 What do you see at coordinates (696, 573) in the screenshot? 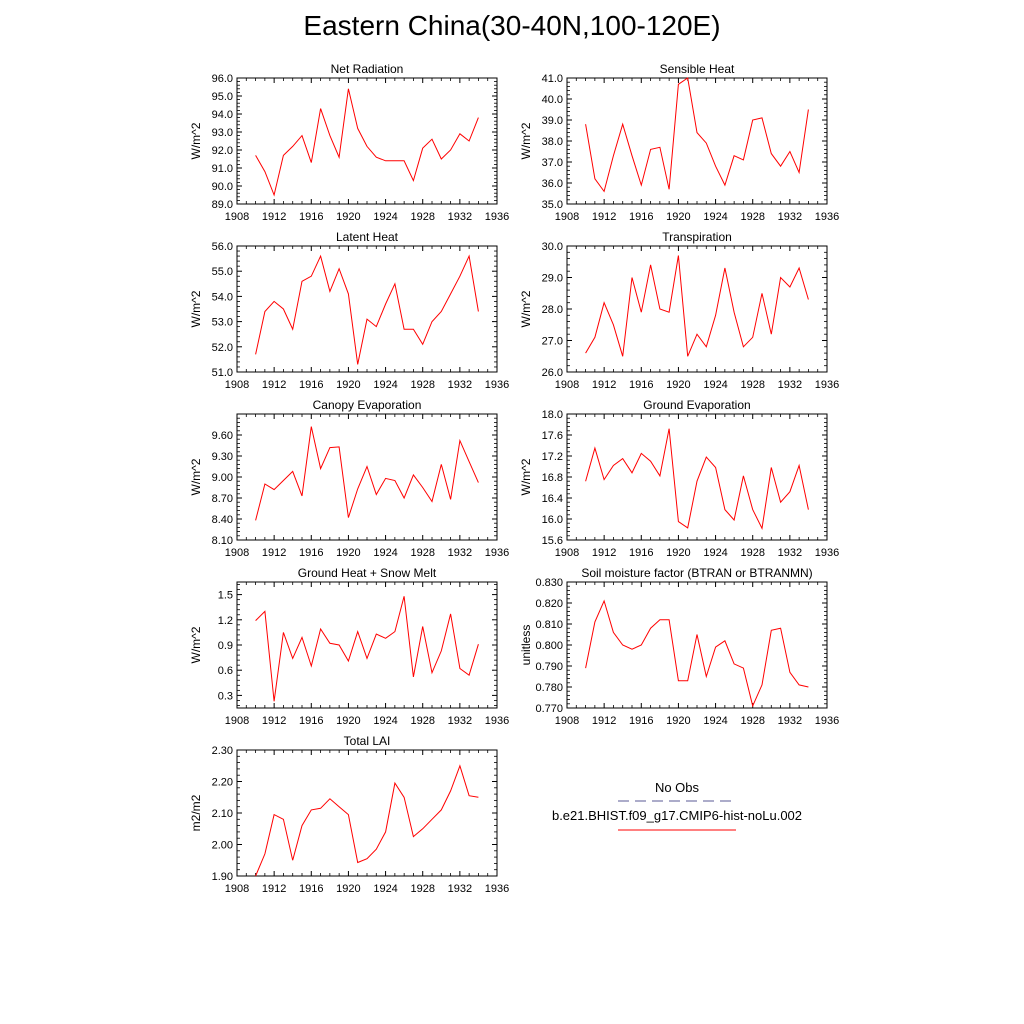
I see `panel-title: Soil moisture factor (BTRAN or BTRANMN)` at bounding box center [696, 573].